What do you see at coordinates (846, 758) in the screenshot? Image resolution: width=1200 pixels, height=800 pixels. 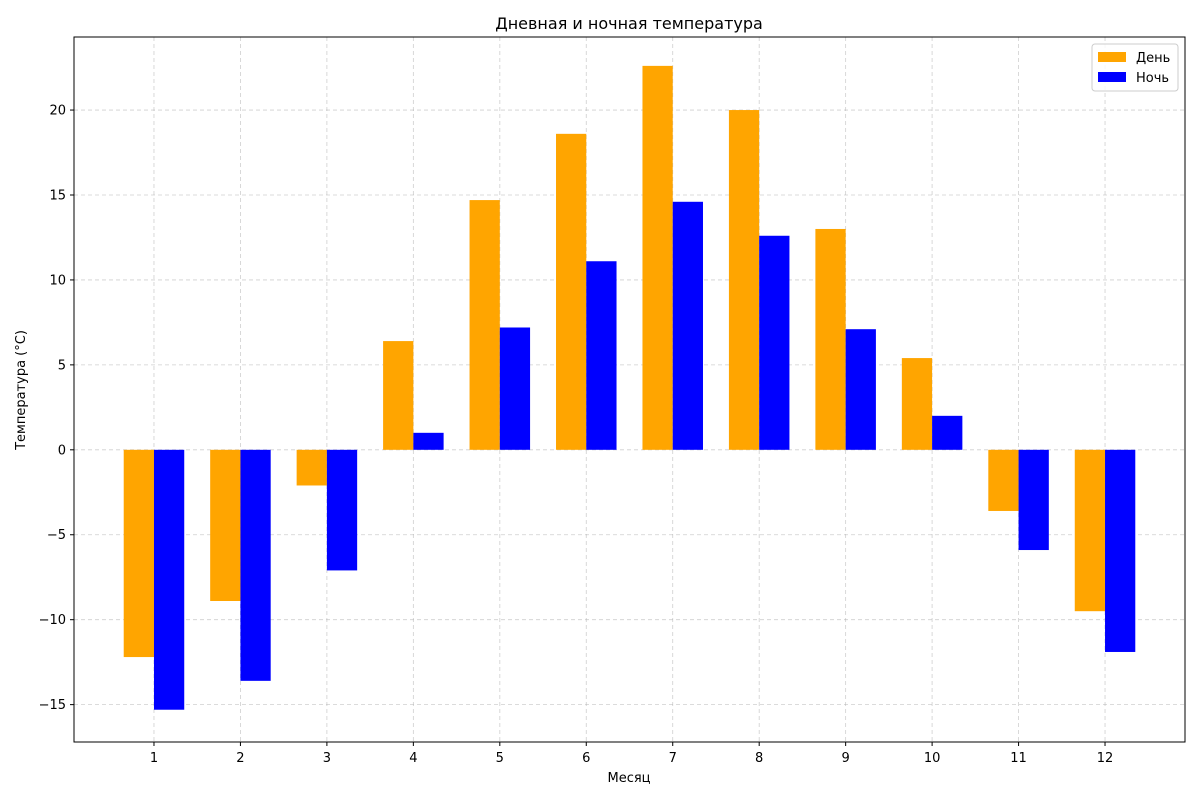 I see `x-tick-label: 9` at bounding box center [846, 758].